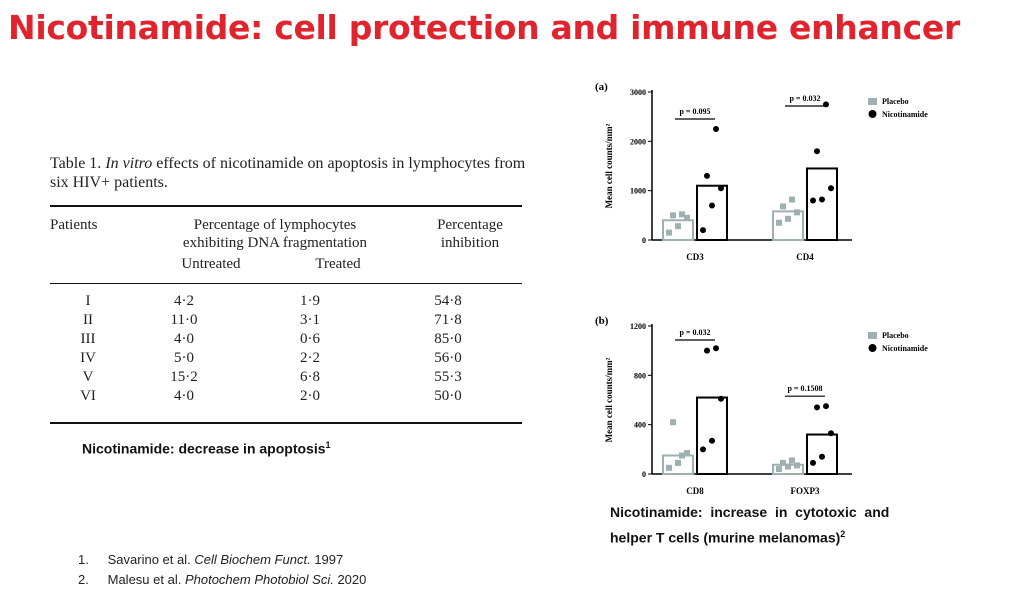 The image size is (1024, 596). I want to click on header-inhibition-line1: Percentage, so click(470, 225).